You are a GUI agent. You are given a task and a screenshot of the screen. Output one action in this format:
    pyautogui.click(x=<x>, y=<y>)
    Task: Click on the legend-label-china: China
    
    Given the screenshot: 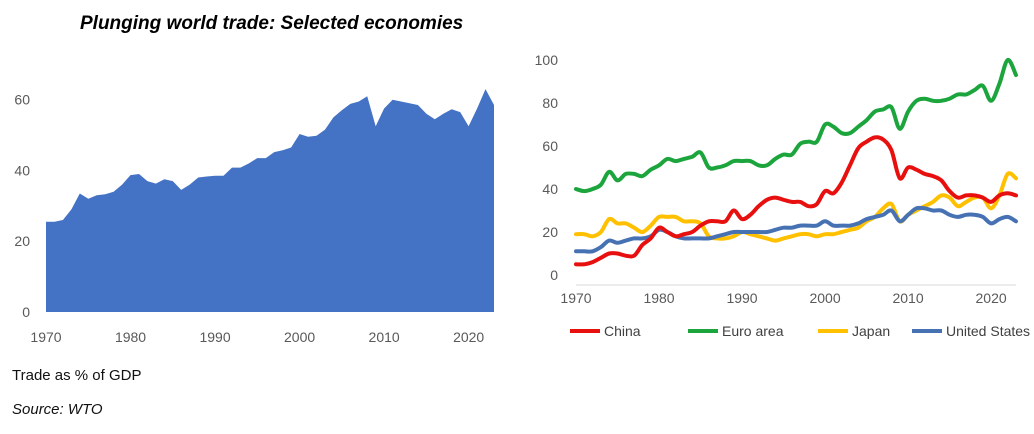 What is the action you would take?
    pyautogui.click(x=622, y=331)
    